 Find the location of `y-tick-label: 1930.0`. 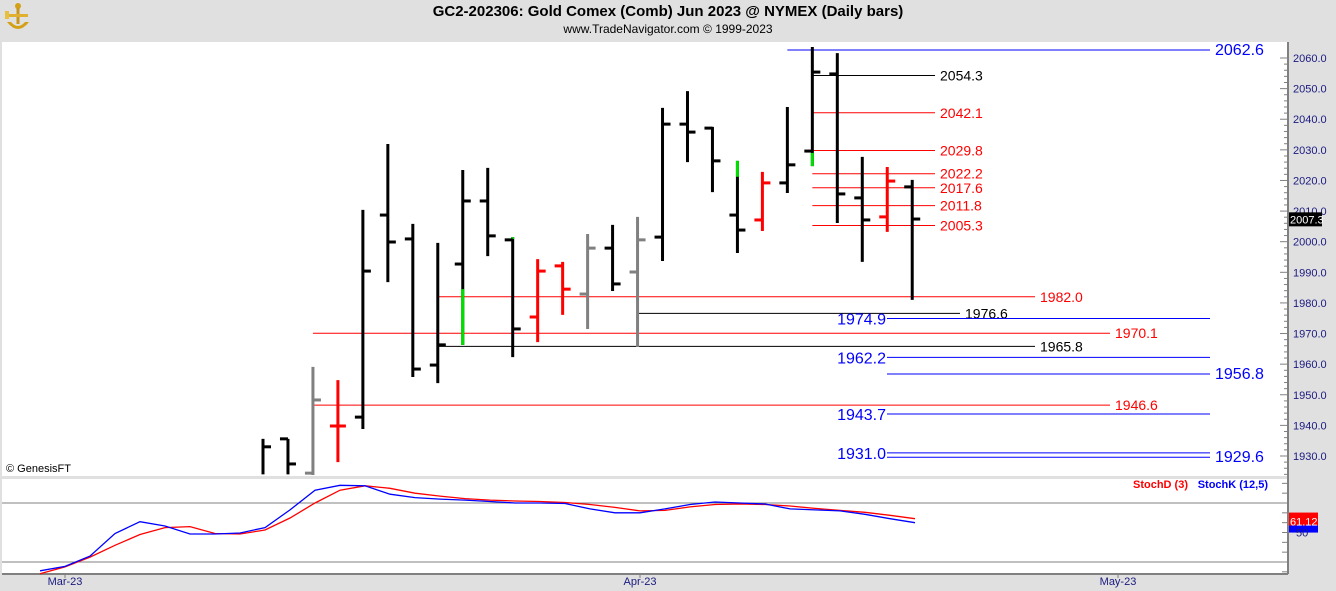

y-tick-label: 1930.0 is located at coordinates (1310, 457).